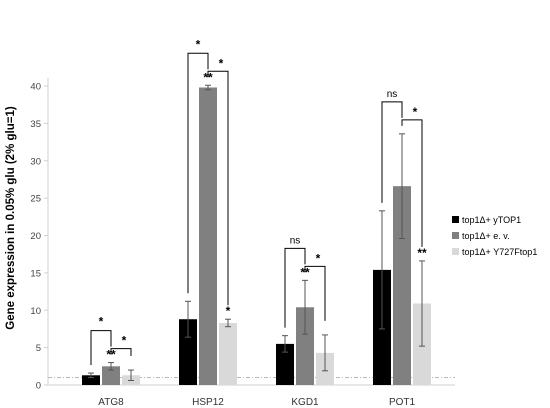 The image size is (550, 408). Describe the element at coordinates (35, 161) in the screenshot. I see `y-tick-label: 30` at that location.